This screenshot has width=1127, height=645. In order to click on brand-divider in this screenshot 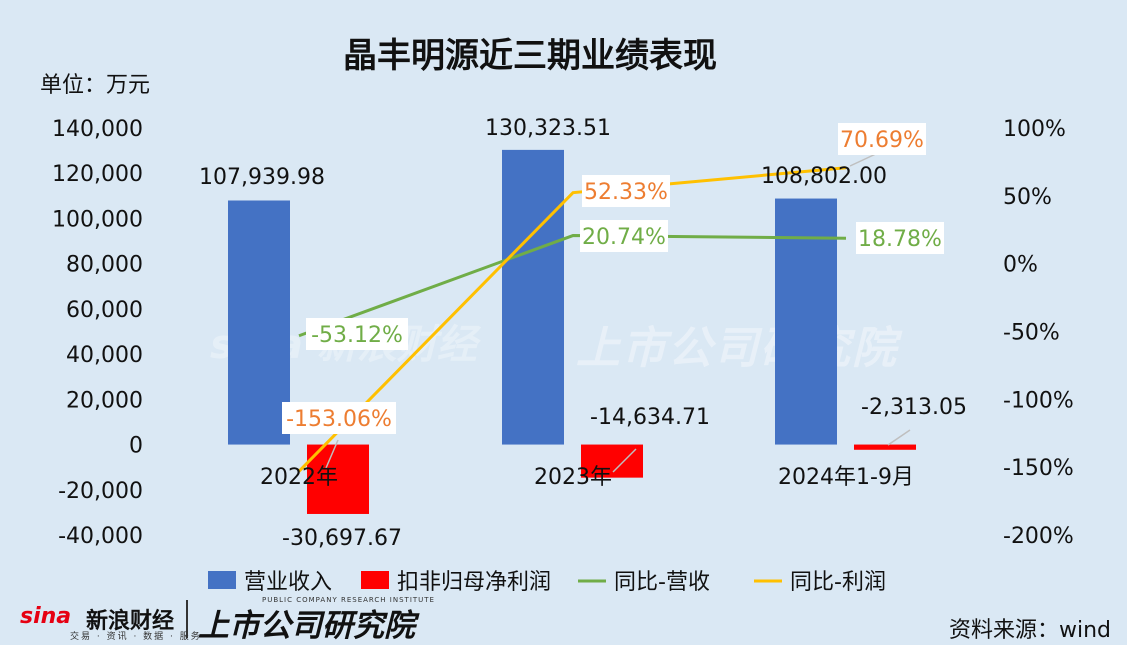, I will do `click(187, 619)`.